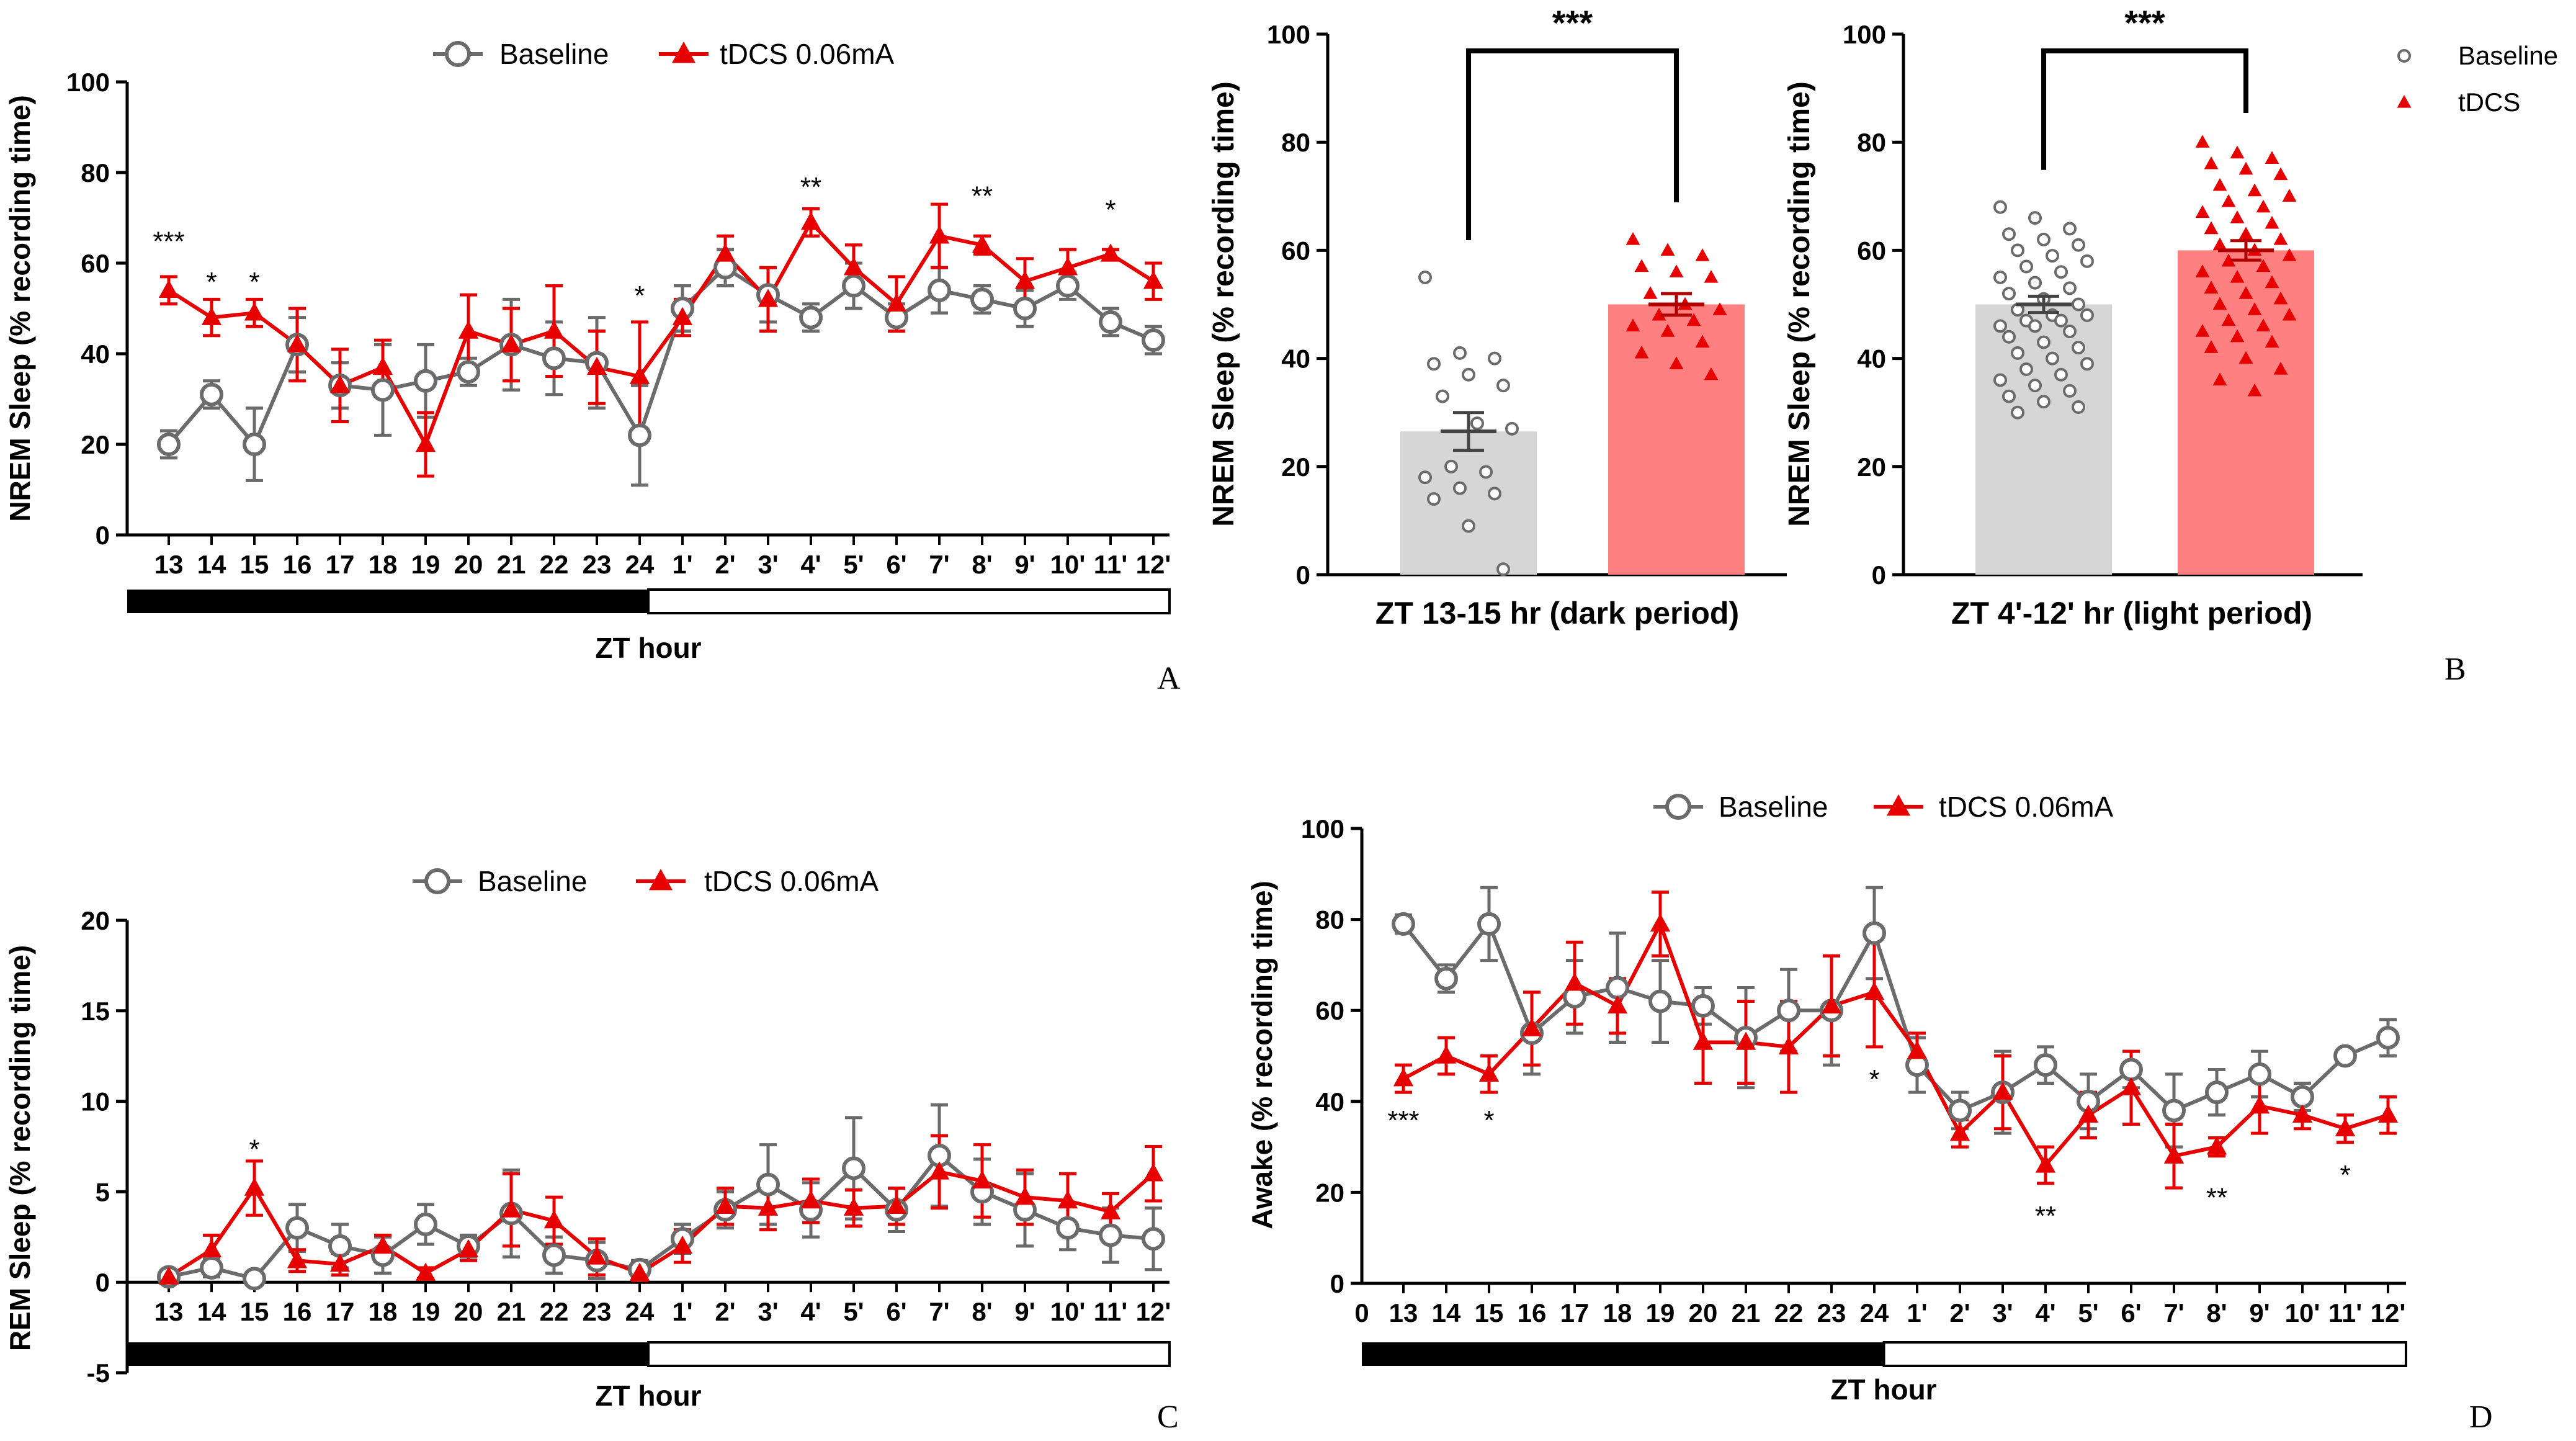  Describe the element at coordinates (1883, 1389) in the screenshot. I see `x-axis-label: ZT hour` at that location.